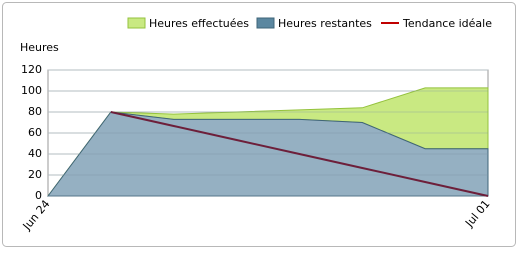 This screenshot has width=521, height=256. Describe the element at coordinates (35, 132) in the screenshot. I see `y-tick-label: 60` at that location.